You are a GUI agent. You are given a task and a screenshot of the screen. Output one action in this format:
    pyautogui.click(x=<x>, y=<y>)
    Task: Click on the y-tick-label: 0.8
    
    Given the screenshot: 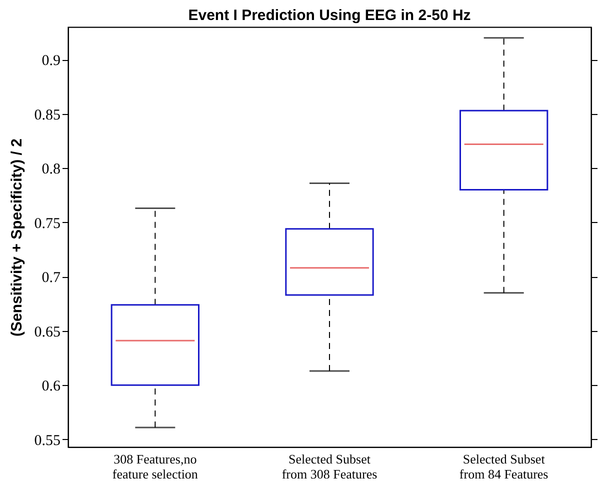 What is the action you would take?
    pyautogui.click(x=51, y=170)
    